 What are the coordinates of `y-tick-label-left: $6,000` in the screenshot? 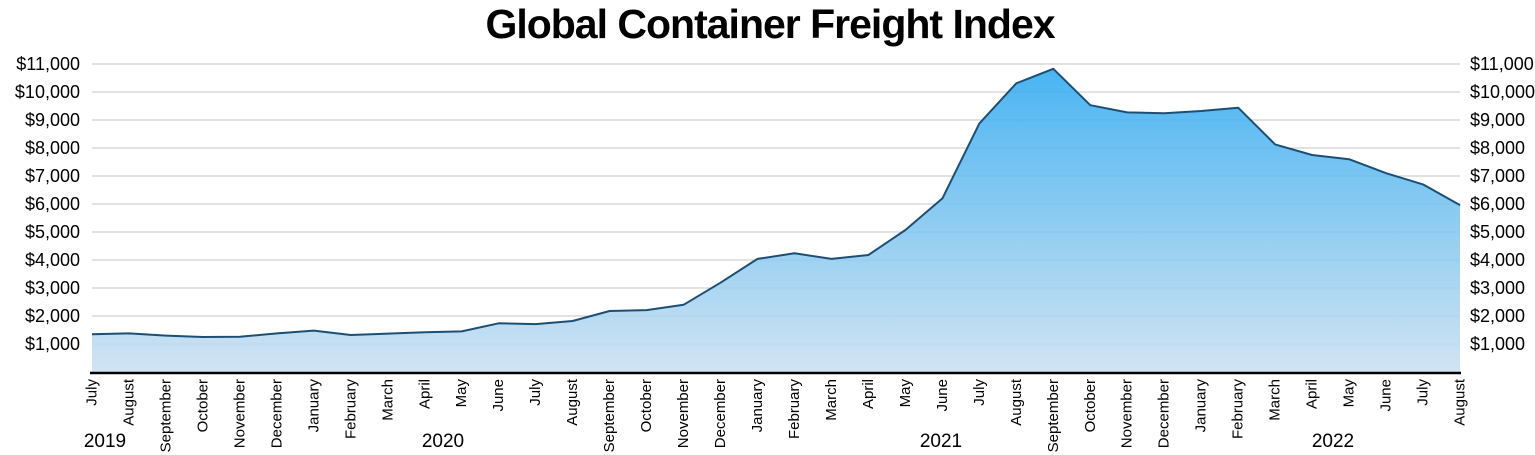 It's located at (52, 204).